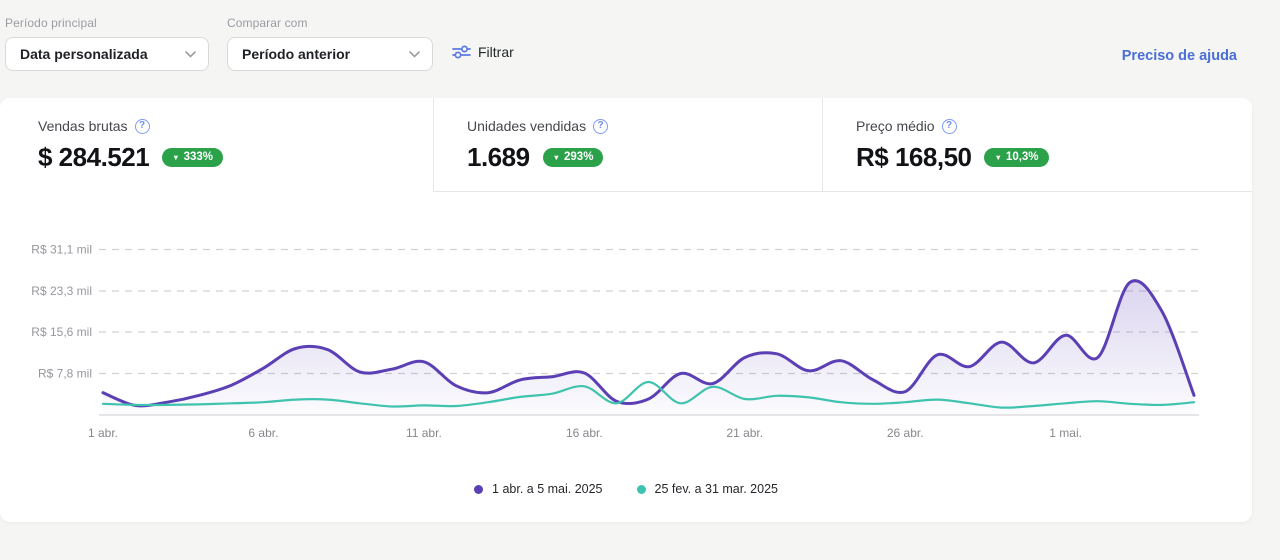 The height and width of the screenshot is (560, 1280). What do you see at coordinates (496, 52) in the screenshot?
I see `filter-label: Filtrar` at bounding box center [496, 52].